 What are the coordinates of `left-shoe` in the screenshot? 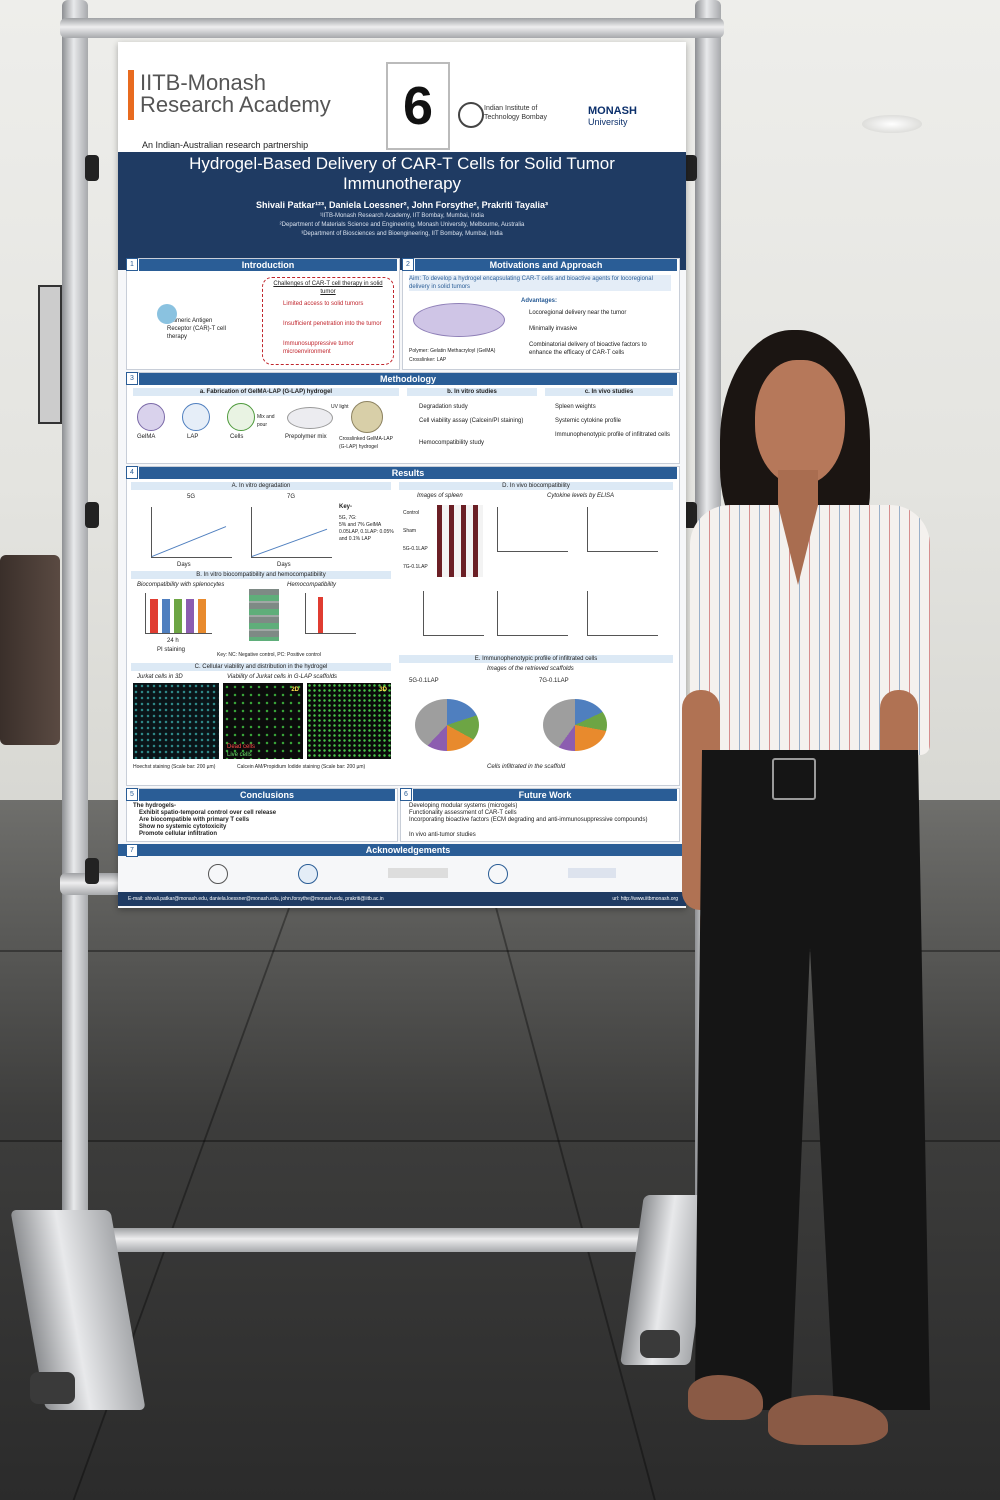 It's located at (725, 1397).